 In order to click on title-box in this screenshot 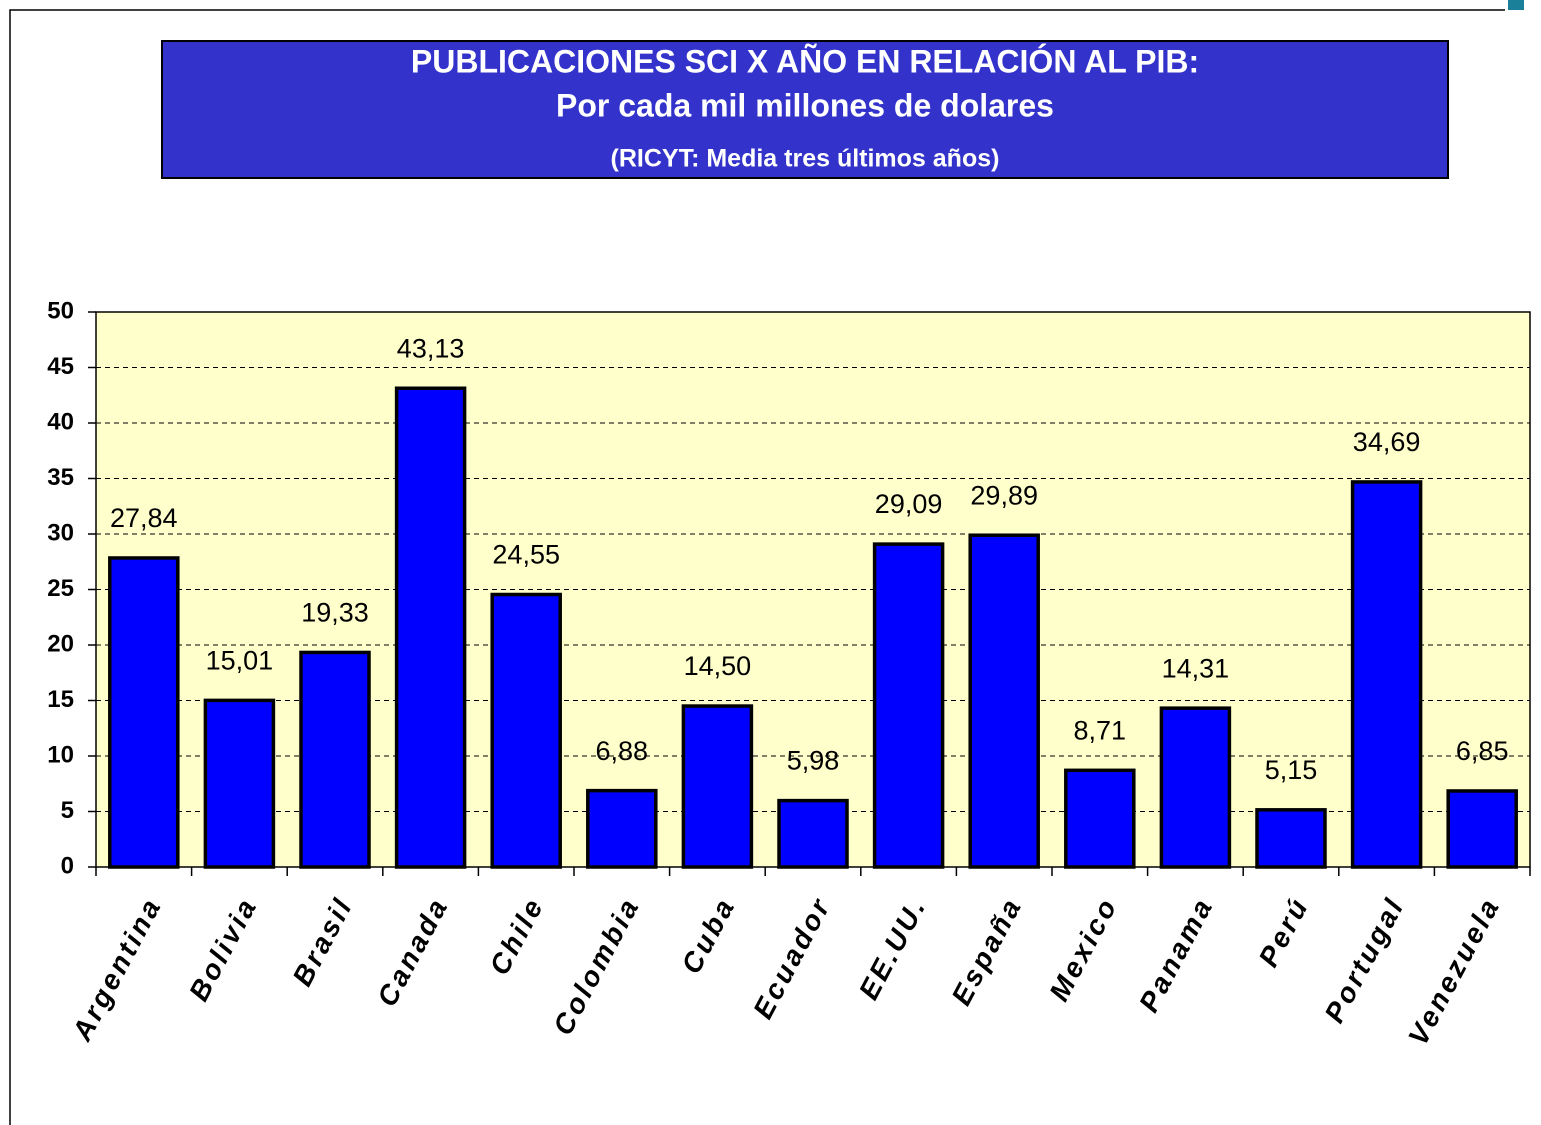, I will do `click(805, 109)`.